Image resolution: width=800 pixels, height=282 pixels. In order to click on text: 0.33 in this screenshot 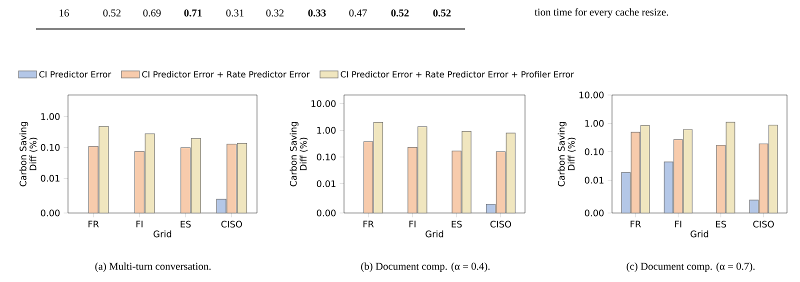, I will do `click(317, 13)`.